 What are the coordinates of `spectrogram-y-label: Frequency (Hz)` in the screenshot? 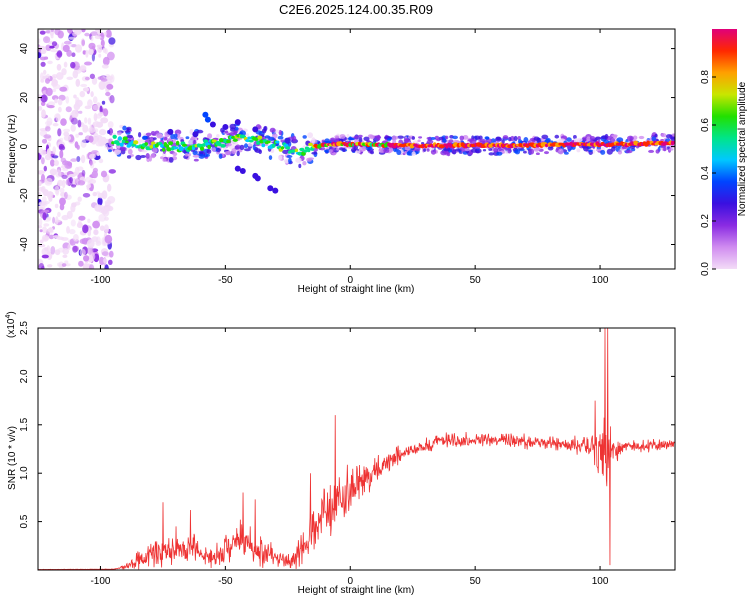 It's located at (12, 149).